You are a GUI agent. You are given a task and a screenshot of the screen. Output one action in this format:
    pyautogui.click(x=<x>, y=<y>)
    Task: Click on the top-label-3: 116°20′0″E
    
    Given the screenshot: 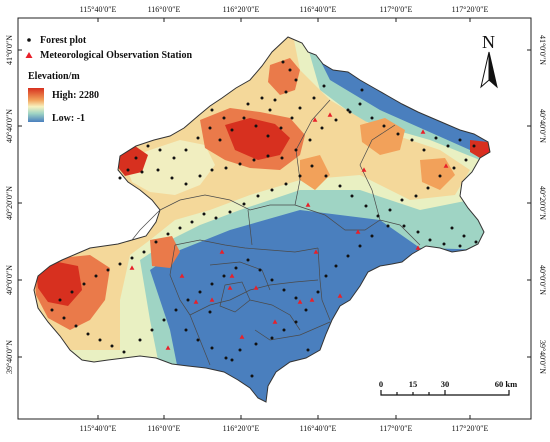 What is the action you would take?
    pyautogui.click(x=241, y=9)
    